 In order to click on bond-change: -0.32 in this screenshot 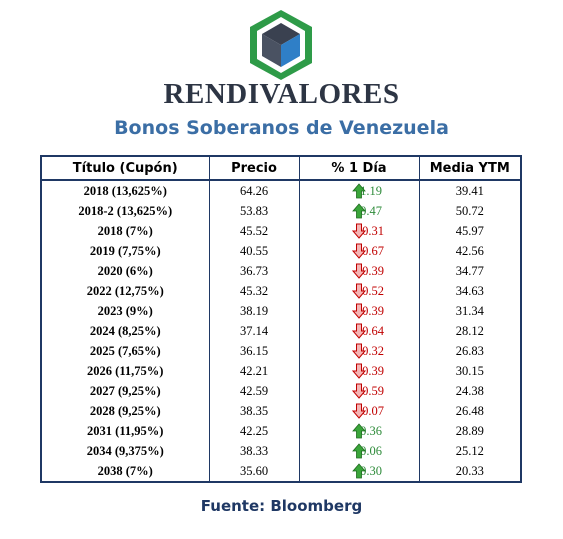, I will do `click(359, 351)`.